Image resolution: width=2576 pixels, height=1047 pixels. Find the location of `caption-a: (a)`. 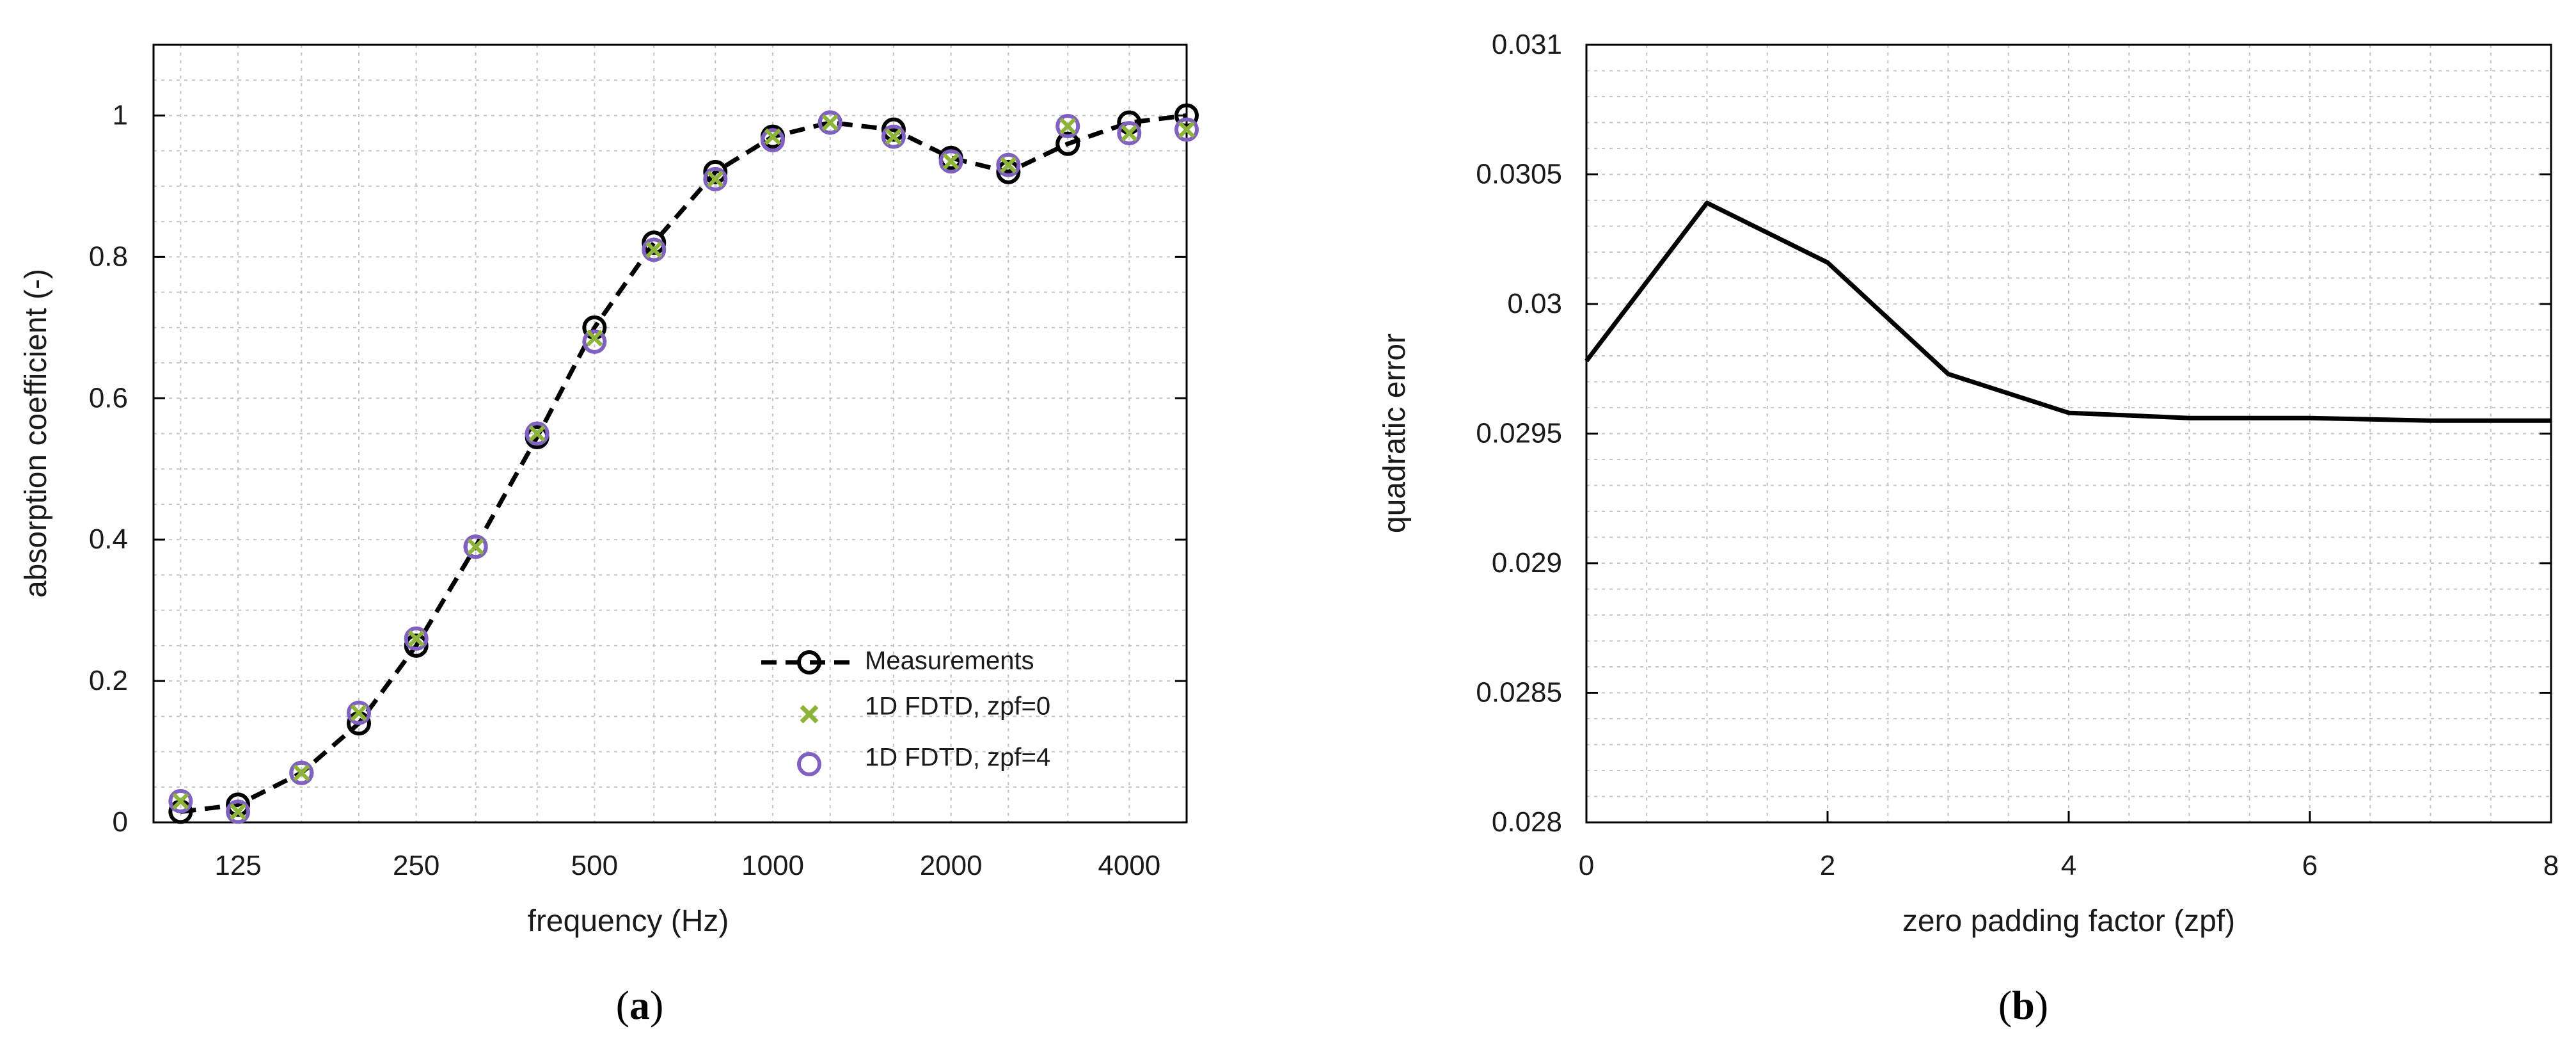

caption-a: (a) is located at coordinates (640, 1005).